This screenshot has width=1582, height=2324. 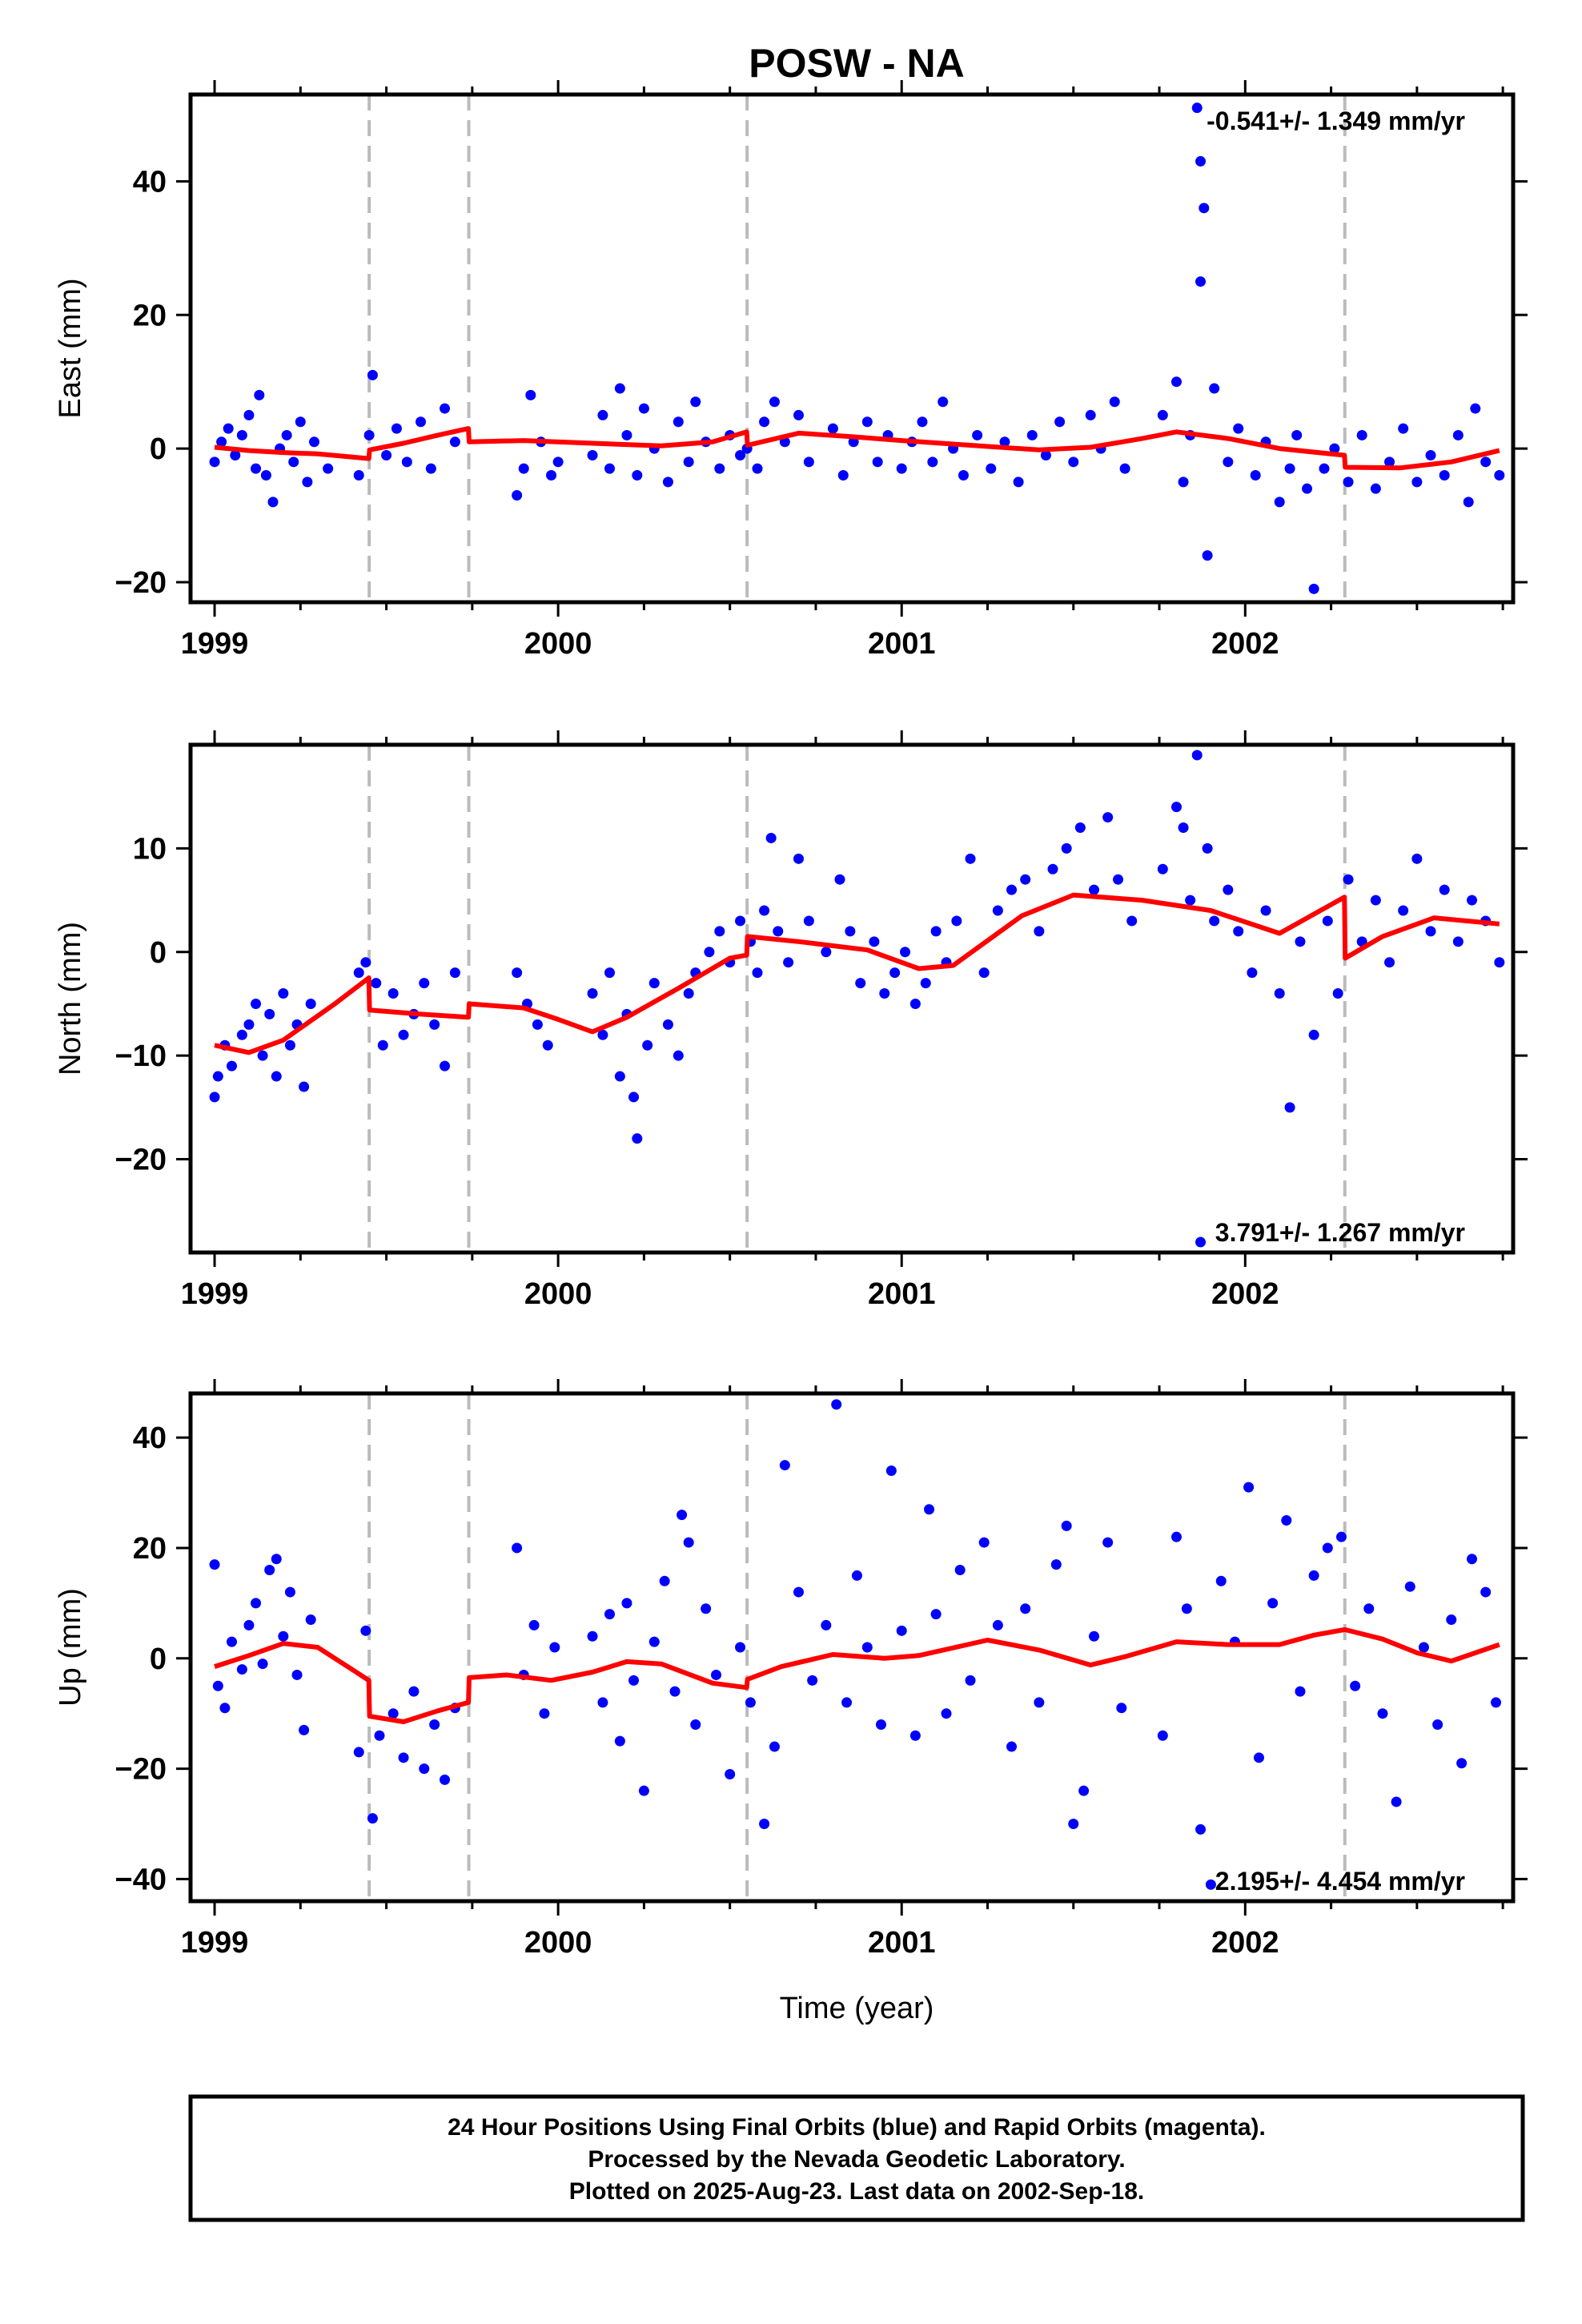 I want to click on y-tick-label: 20, so click(x=150, y=315).